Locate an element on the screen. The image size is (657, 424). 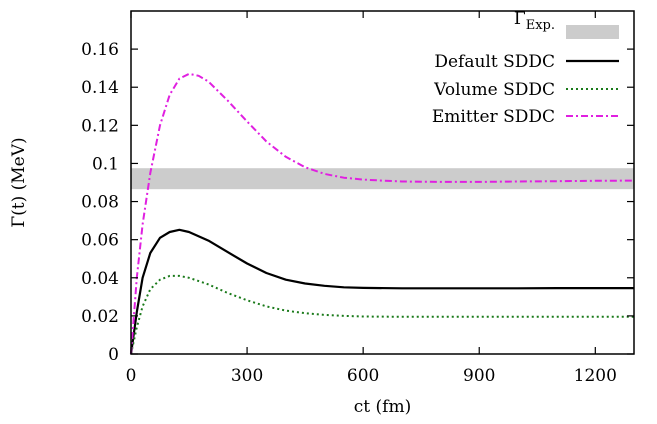
legend-label-default-sddc: Default SDDC is located at coordinates (494, 62).